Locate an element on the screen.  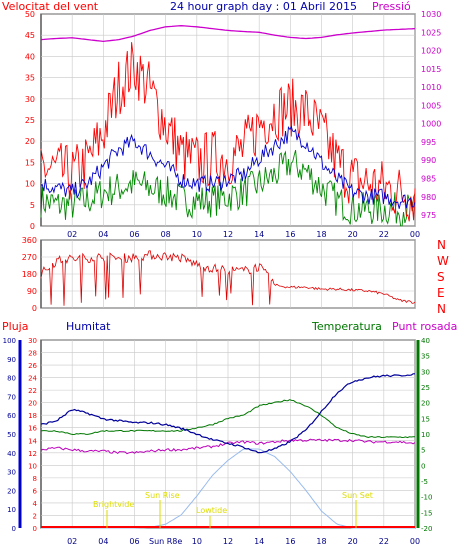
clim-x-tick-label: 12 is located at coordinates (228, 541).